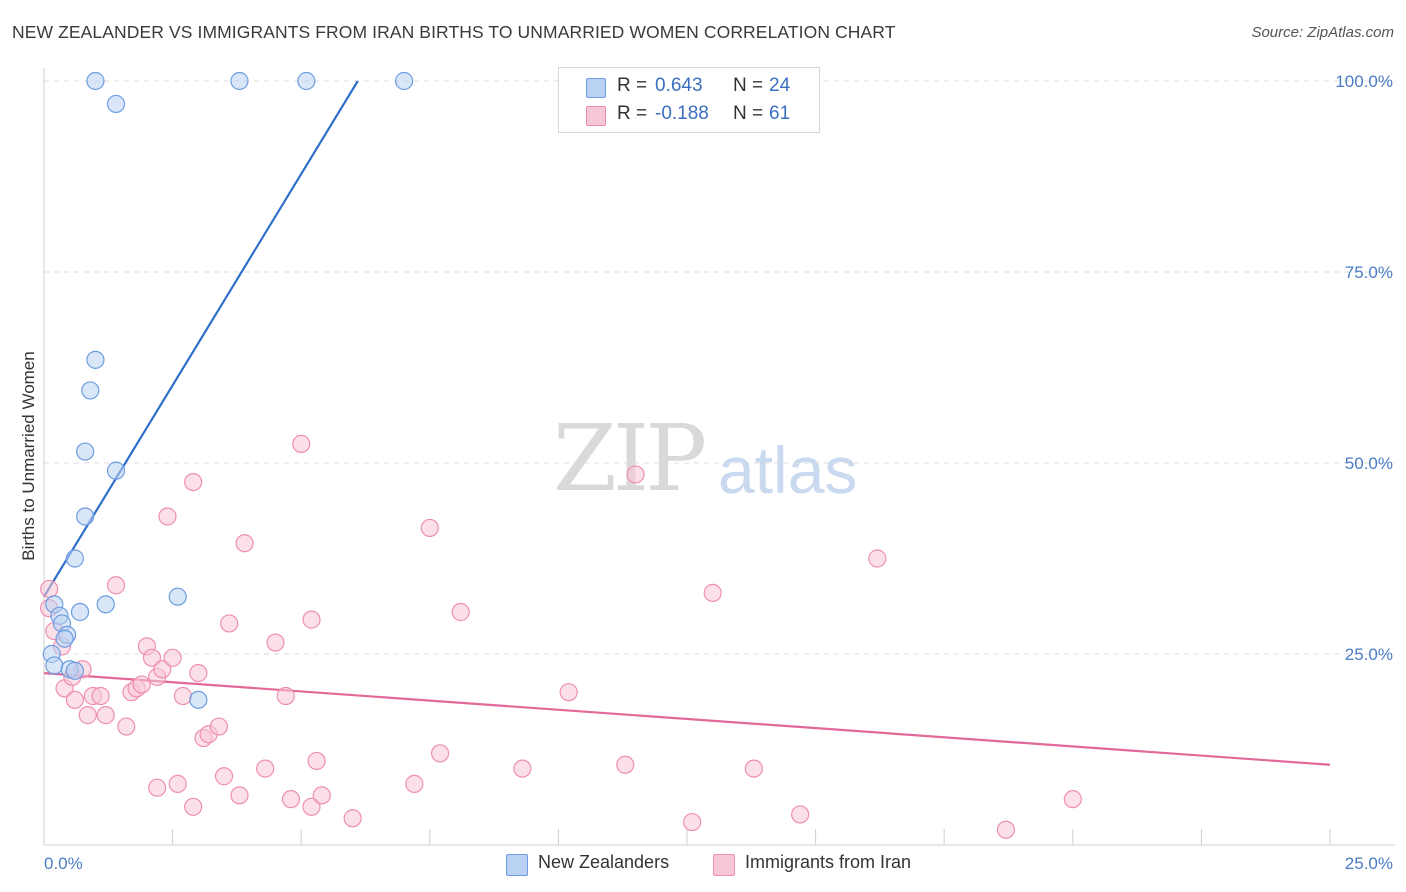  What do you see at coordinates (63, 863) in the screenshot?
I see `x-tick-label: 0.0%` at bounding box center [63, 863].